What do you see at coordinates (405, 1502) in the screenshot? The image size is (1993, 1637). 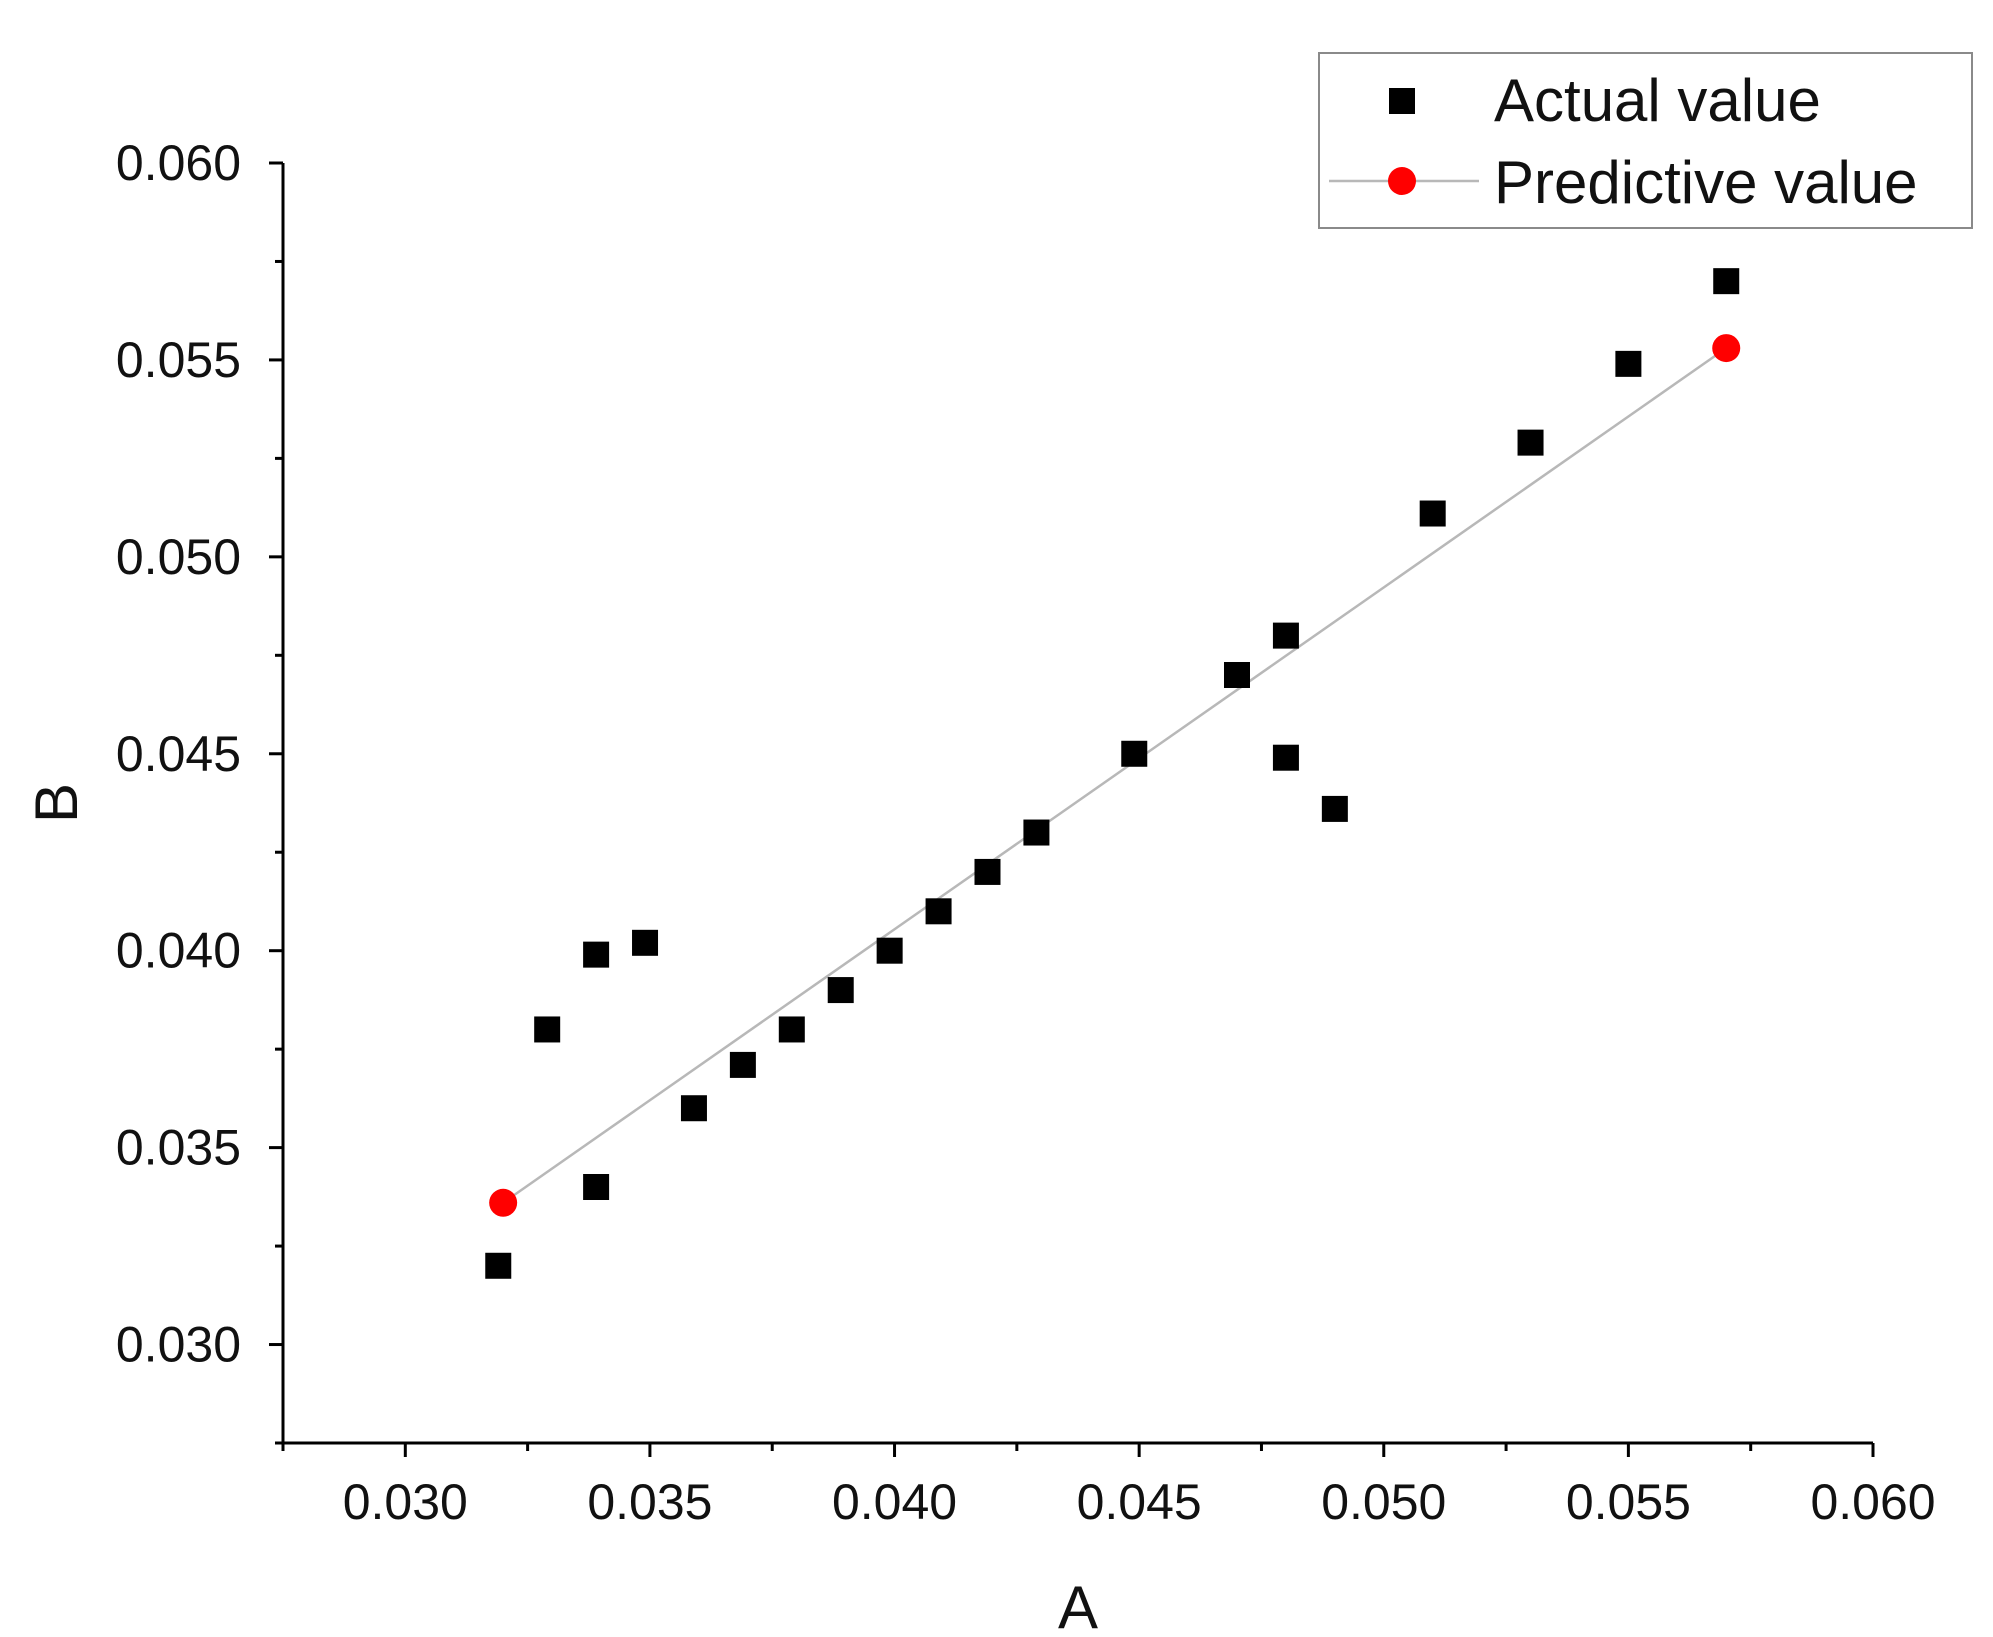 I see `x-tick-label: 0.030` at bounding box center [405, 1502].